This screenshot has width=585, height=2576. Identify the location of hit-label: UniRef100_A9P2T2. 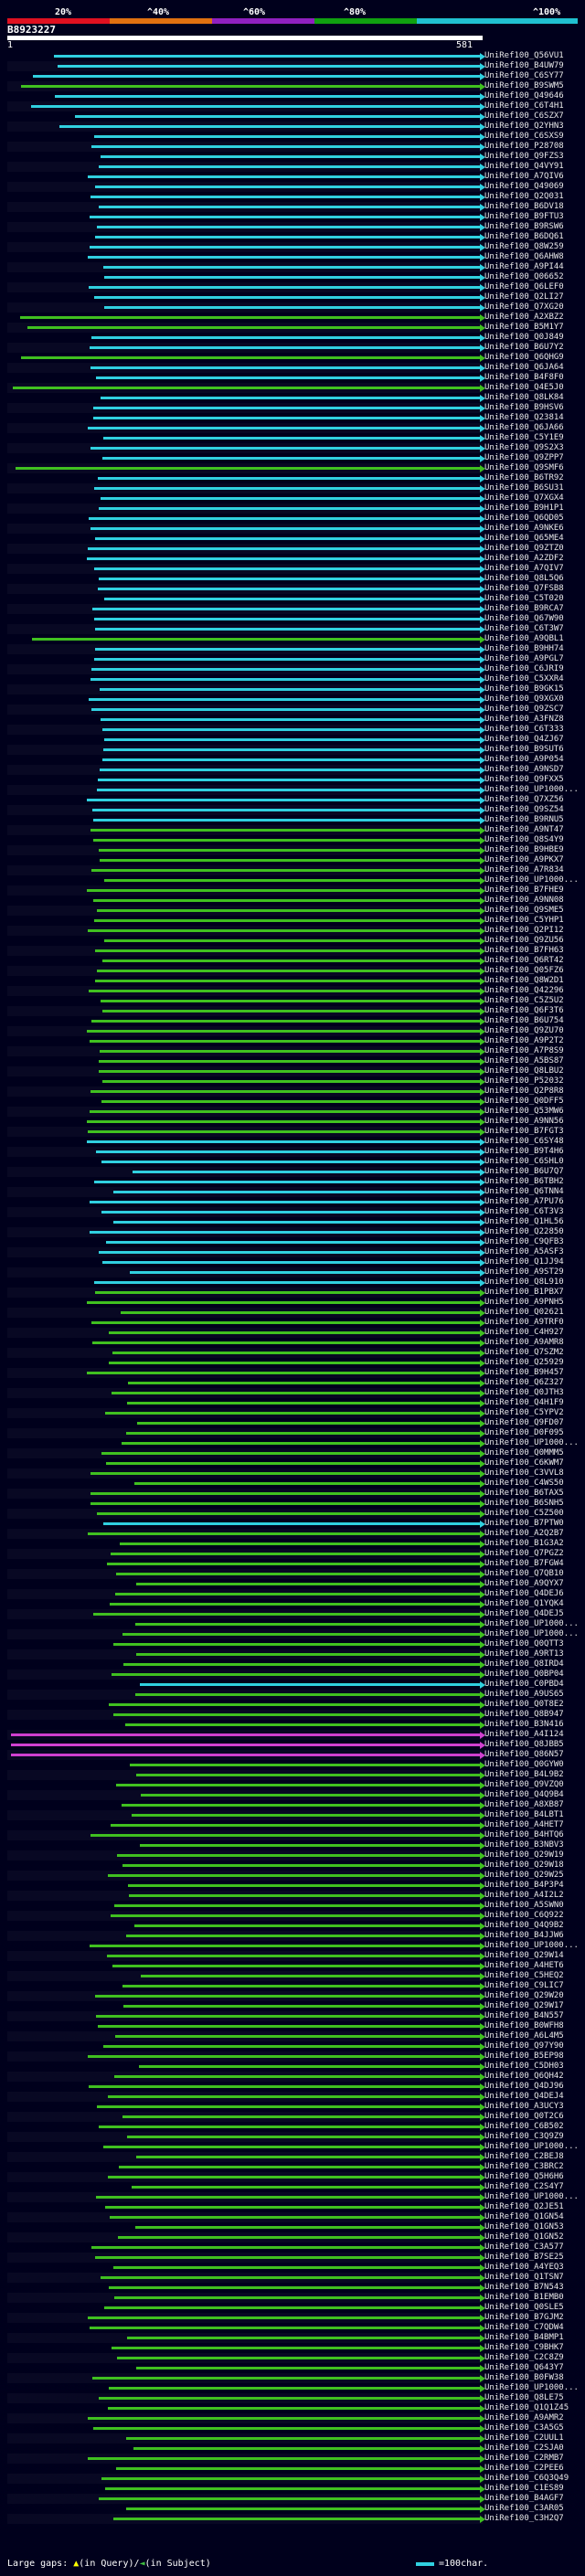
(524, 1040).